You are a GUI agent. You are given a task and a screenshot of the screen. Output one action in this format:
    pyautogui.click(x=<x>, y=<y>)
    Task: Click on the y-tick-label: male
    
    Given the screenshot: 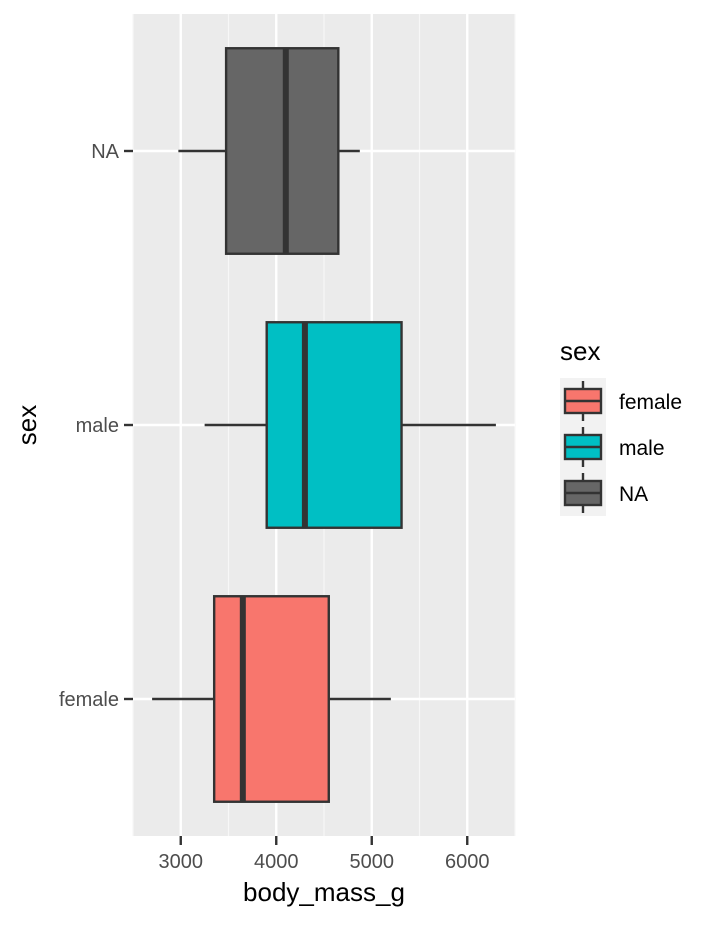 What is the action you would take?
    pyautogui.click(x=97, y=426)
    